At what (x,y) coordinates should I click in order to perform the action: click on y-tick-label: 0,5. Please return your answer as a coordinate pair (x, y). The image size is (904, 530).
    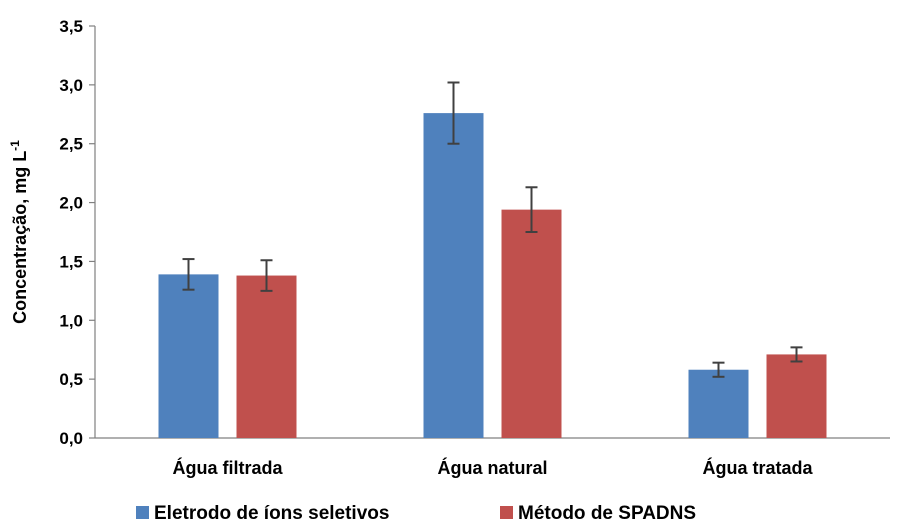
    Looking at the image, I should click on (71, 379).